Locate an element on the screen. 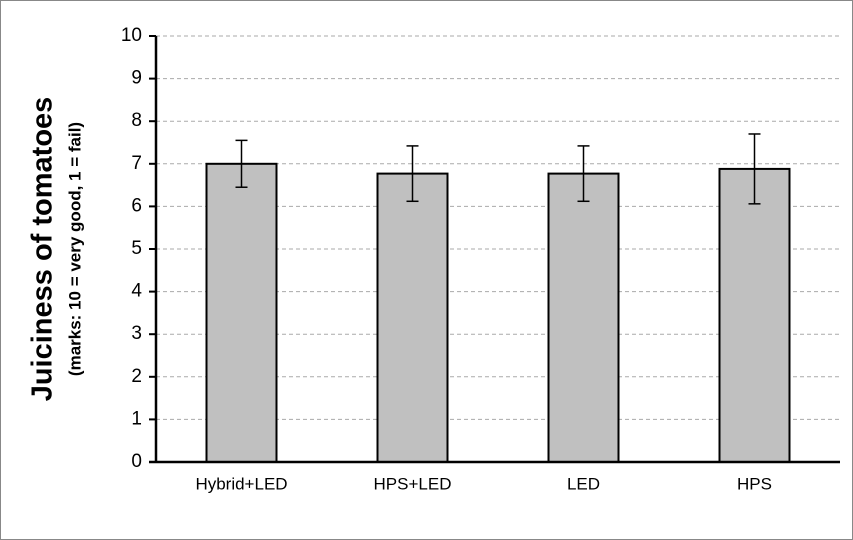  y-tick-label: 10 is located at coordinates (131, 35).